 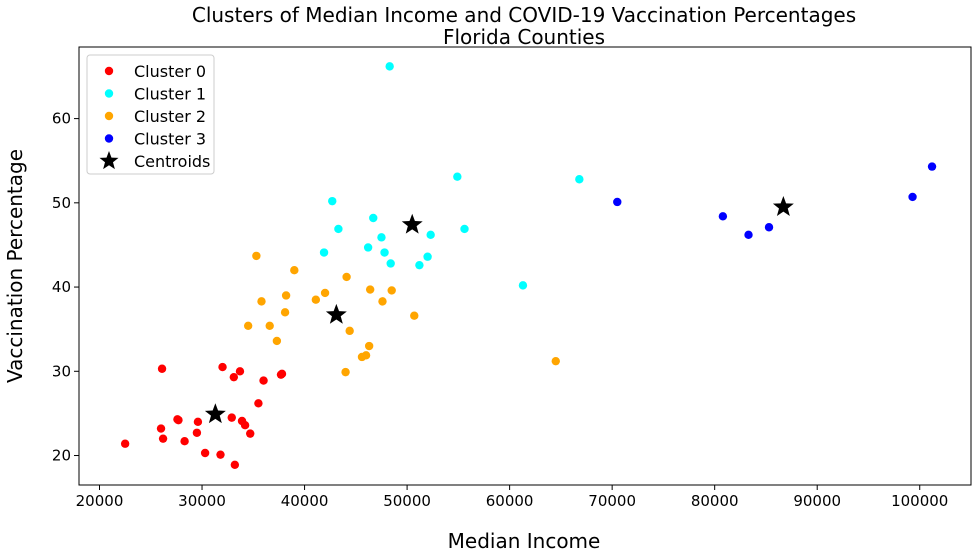 What do you see at coordinates (61, 119) in the screenshot?
I see `y-tick-label-4: 60` at bounding box center [61, 119].